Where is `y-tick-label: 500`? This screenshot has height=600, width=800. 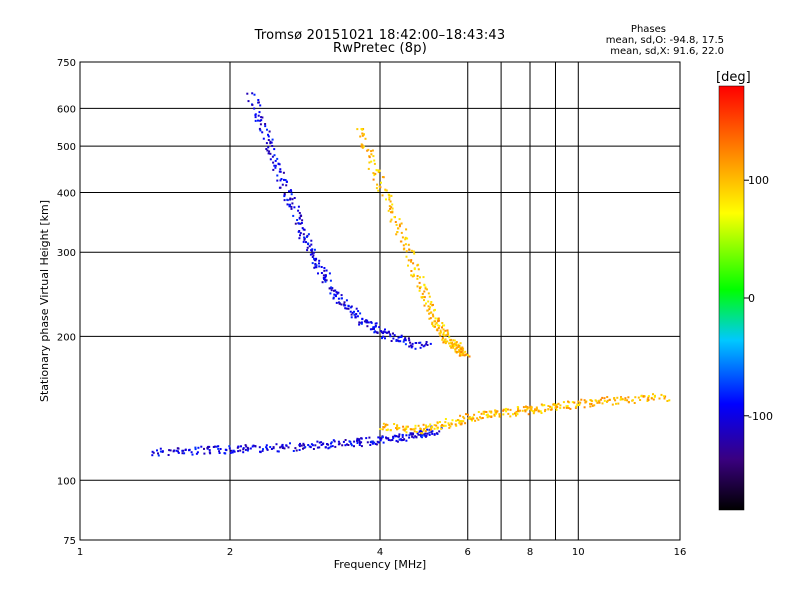 y-tick-label: 500 is located at coordinates (66, 147).